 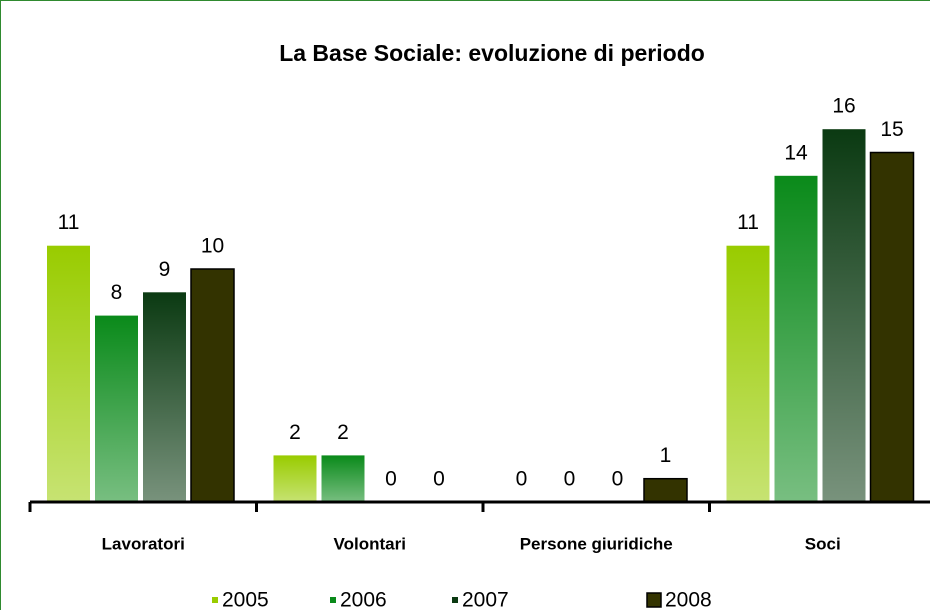 What do you see at coordinates (370, 543) in the screenshot?
I see `x-tick-label: Volontari` at bounding box center [370, 543].